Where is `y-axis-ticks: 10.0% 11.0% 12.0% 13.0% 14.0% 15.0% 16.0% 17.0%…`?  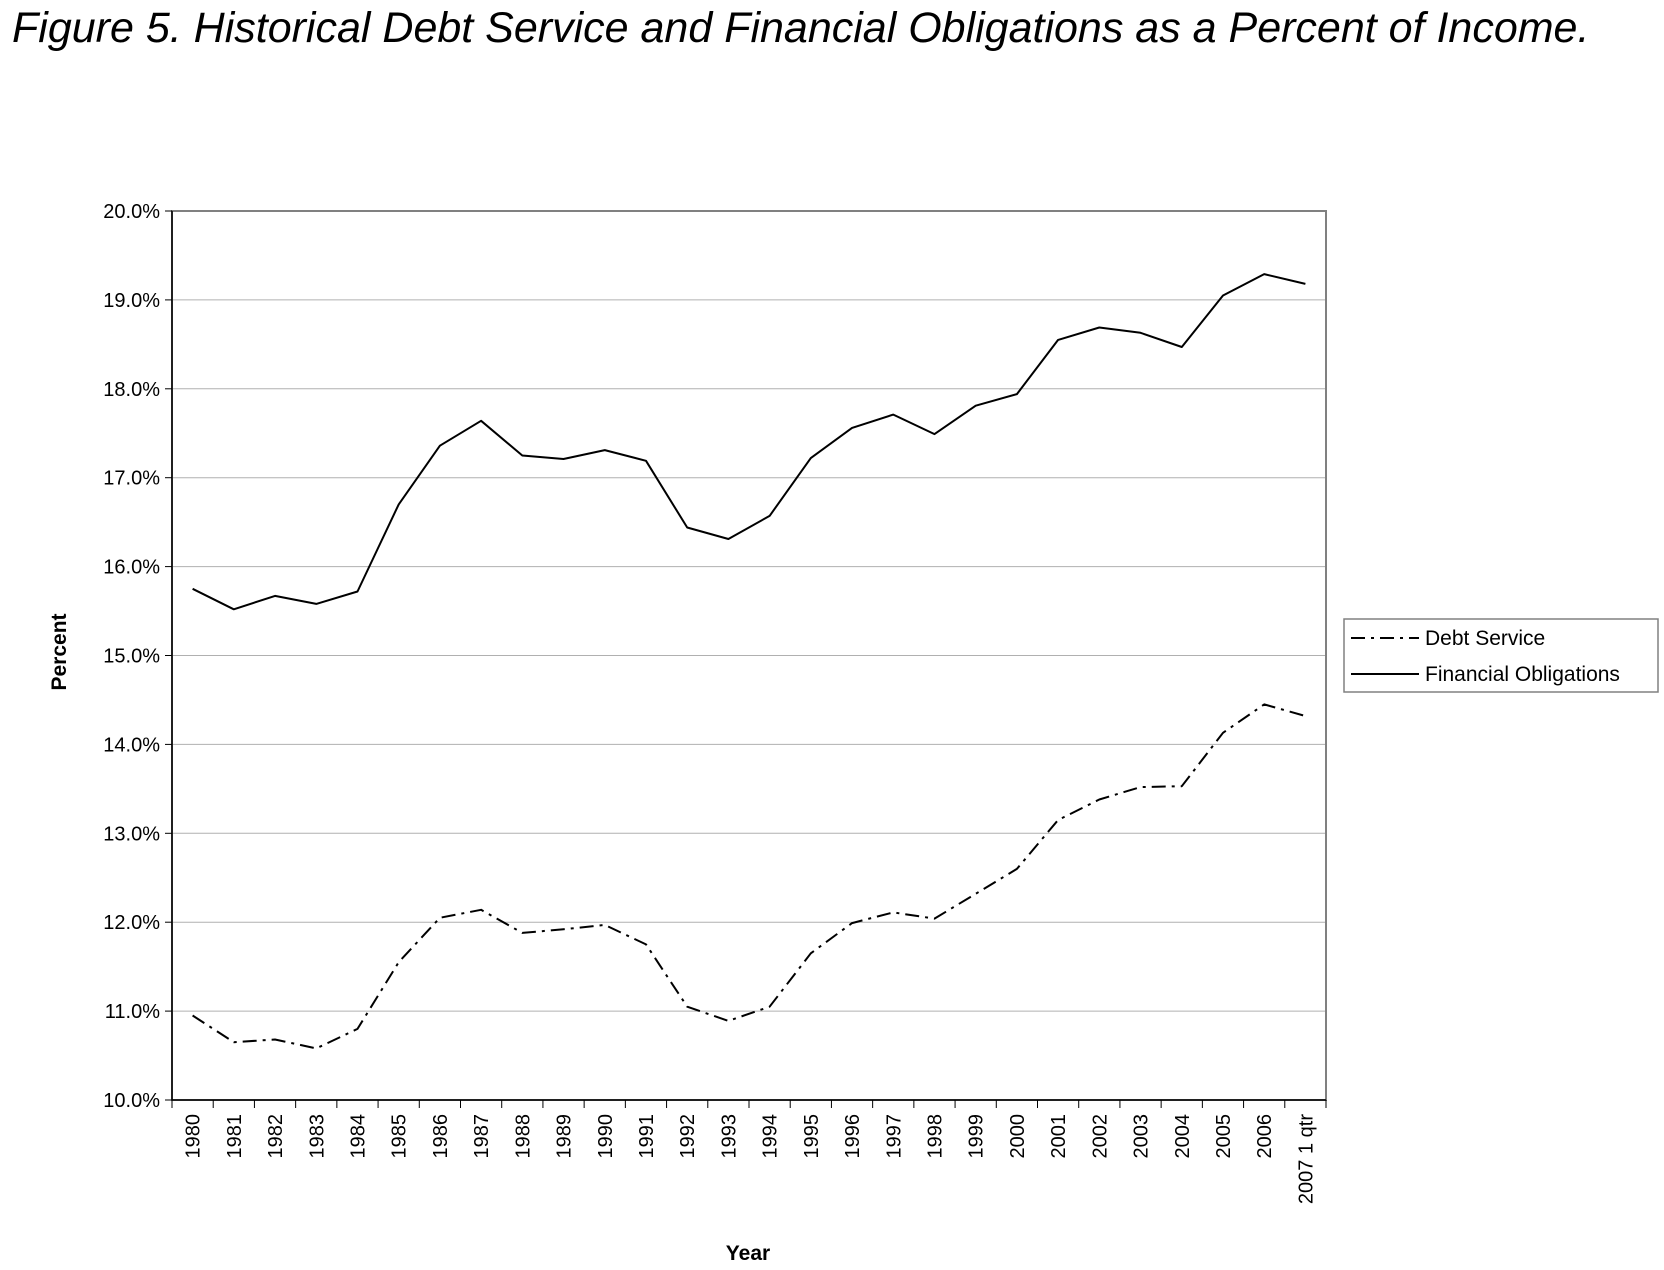 y-axis-ticks: 10.0% 11.0% 12.0% 13.0% 14.0% 15.0% 16.0% 17.0%… is located at coordinates (137, 656).